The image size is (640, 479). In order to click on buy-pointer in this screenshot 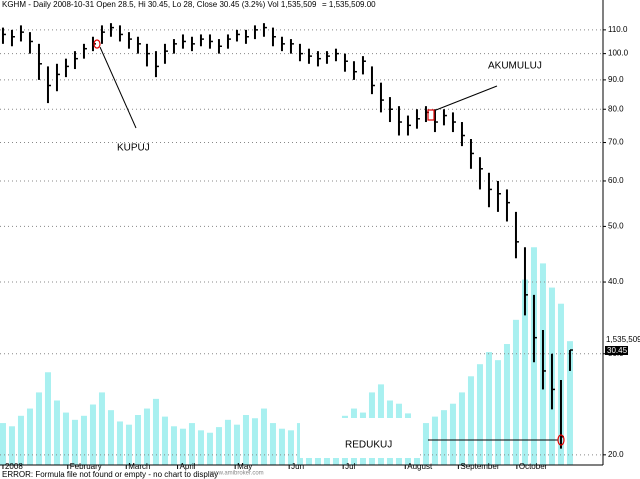, I will do `click(118, 87)`.